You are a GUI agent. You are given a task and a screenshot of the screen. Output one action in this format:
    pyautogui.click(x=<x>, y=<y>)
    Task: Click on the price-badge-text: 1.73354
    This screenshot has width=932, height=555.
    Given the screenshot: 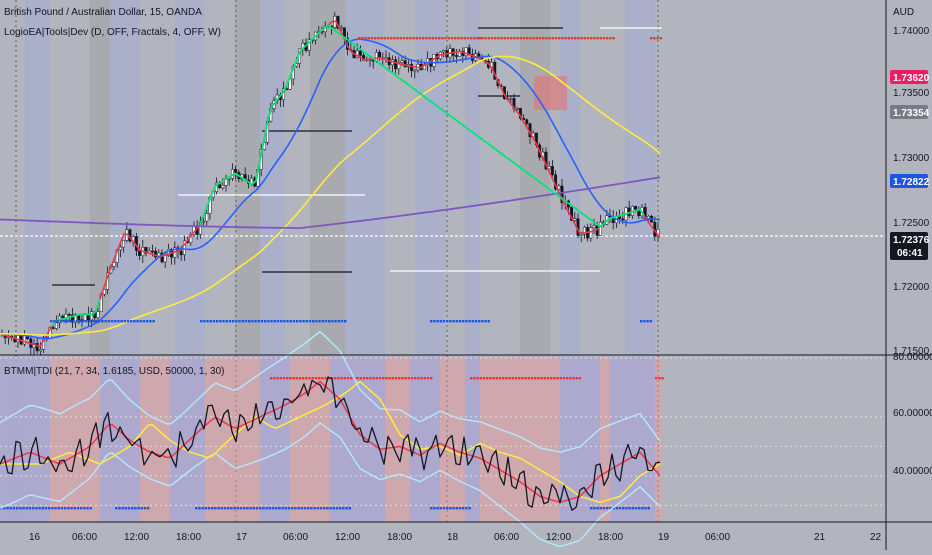 What is the action you would take?
    pyautogui.click(x=911, y=113)
    